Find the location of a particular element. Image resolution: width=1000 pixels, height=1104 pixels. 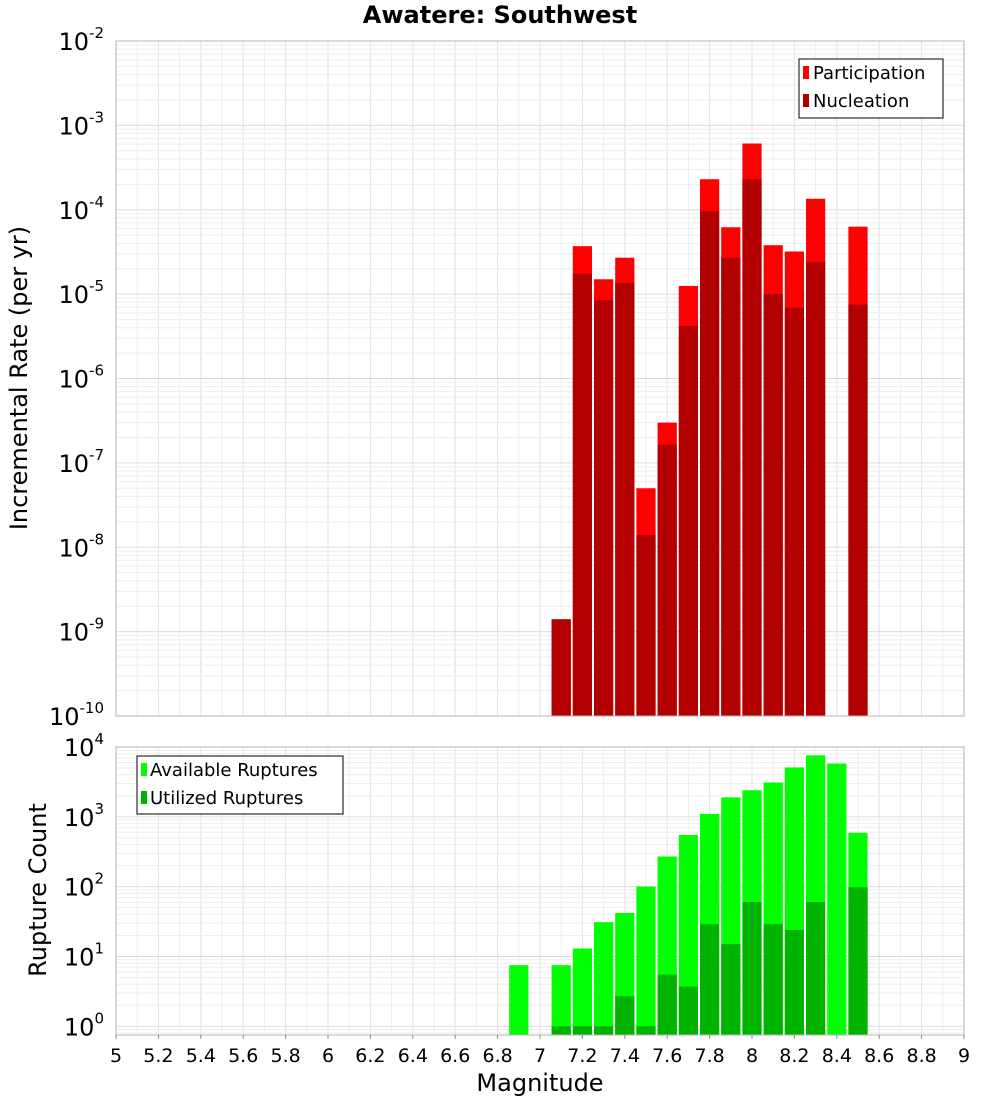

x-tick-label: 6.4 is located at coordinates (413, 1056).